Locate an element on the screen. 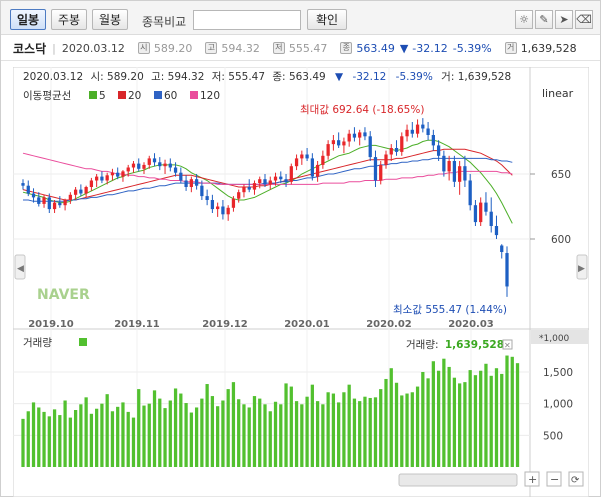  right-arrow-icon: ▶ is located at coordinates (581, 269).